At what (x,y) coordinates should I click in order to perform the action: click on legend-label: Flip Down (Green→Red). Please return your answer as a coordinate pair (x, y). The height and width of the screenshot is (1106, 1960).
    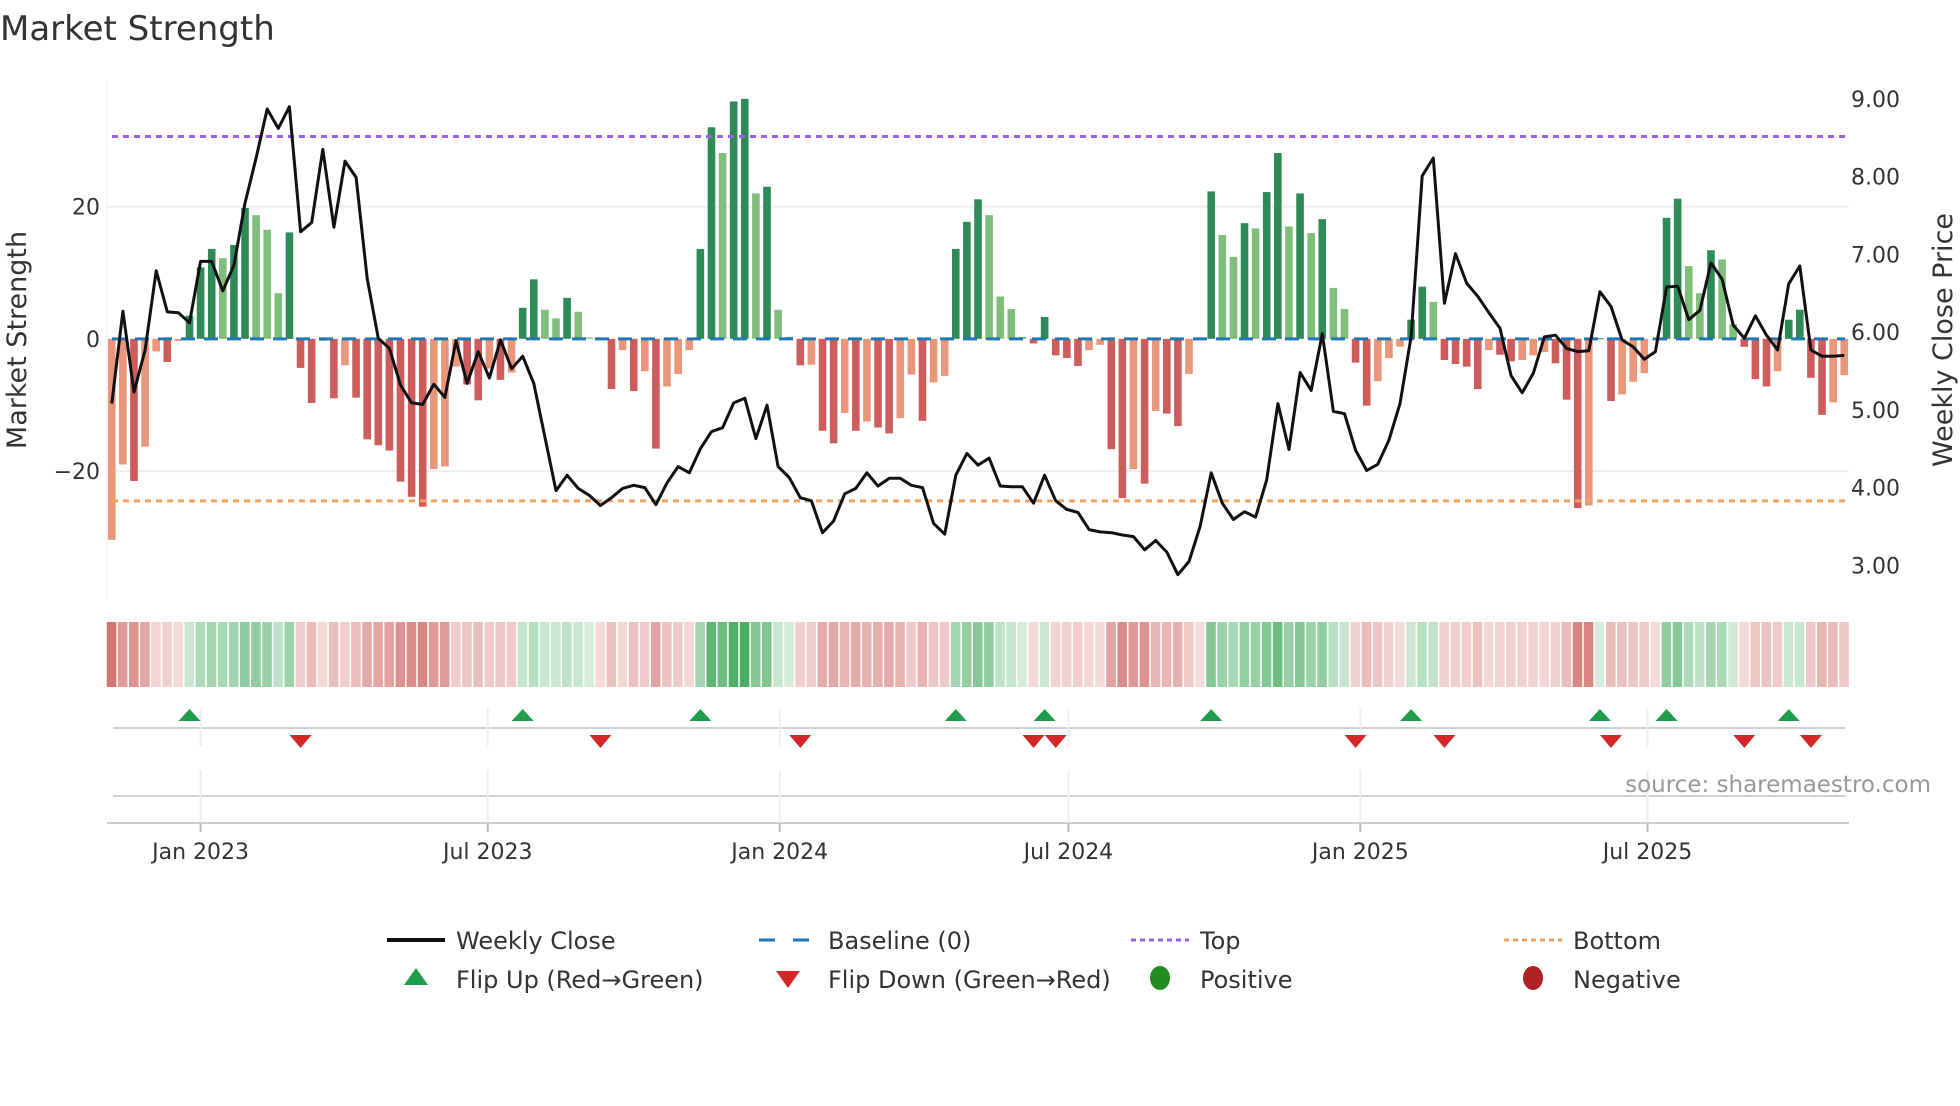
    Looking at the image, I should click on (969, 980).